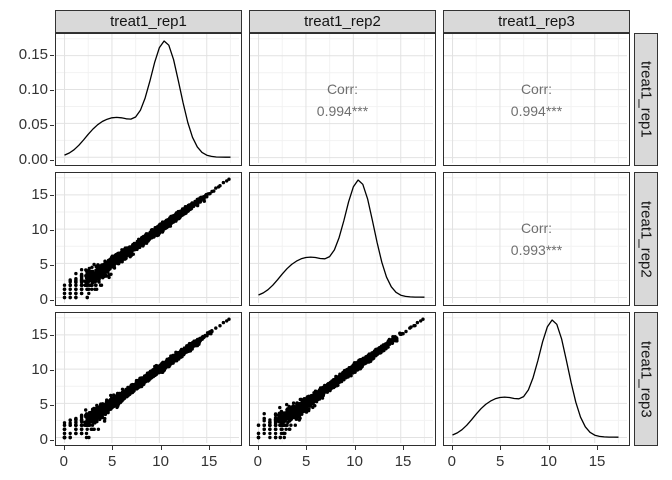 This screenshot has width=672, height=480. I want to click on col-facet-strip-2: treat1_rep2, so click(342, 21).